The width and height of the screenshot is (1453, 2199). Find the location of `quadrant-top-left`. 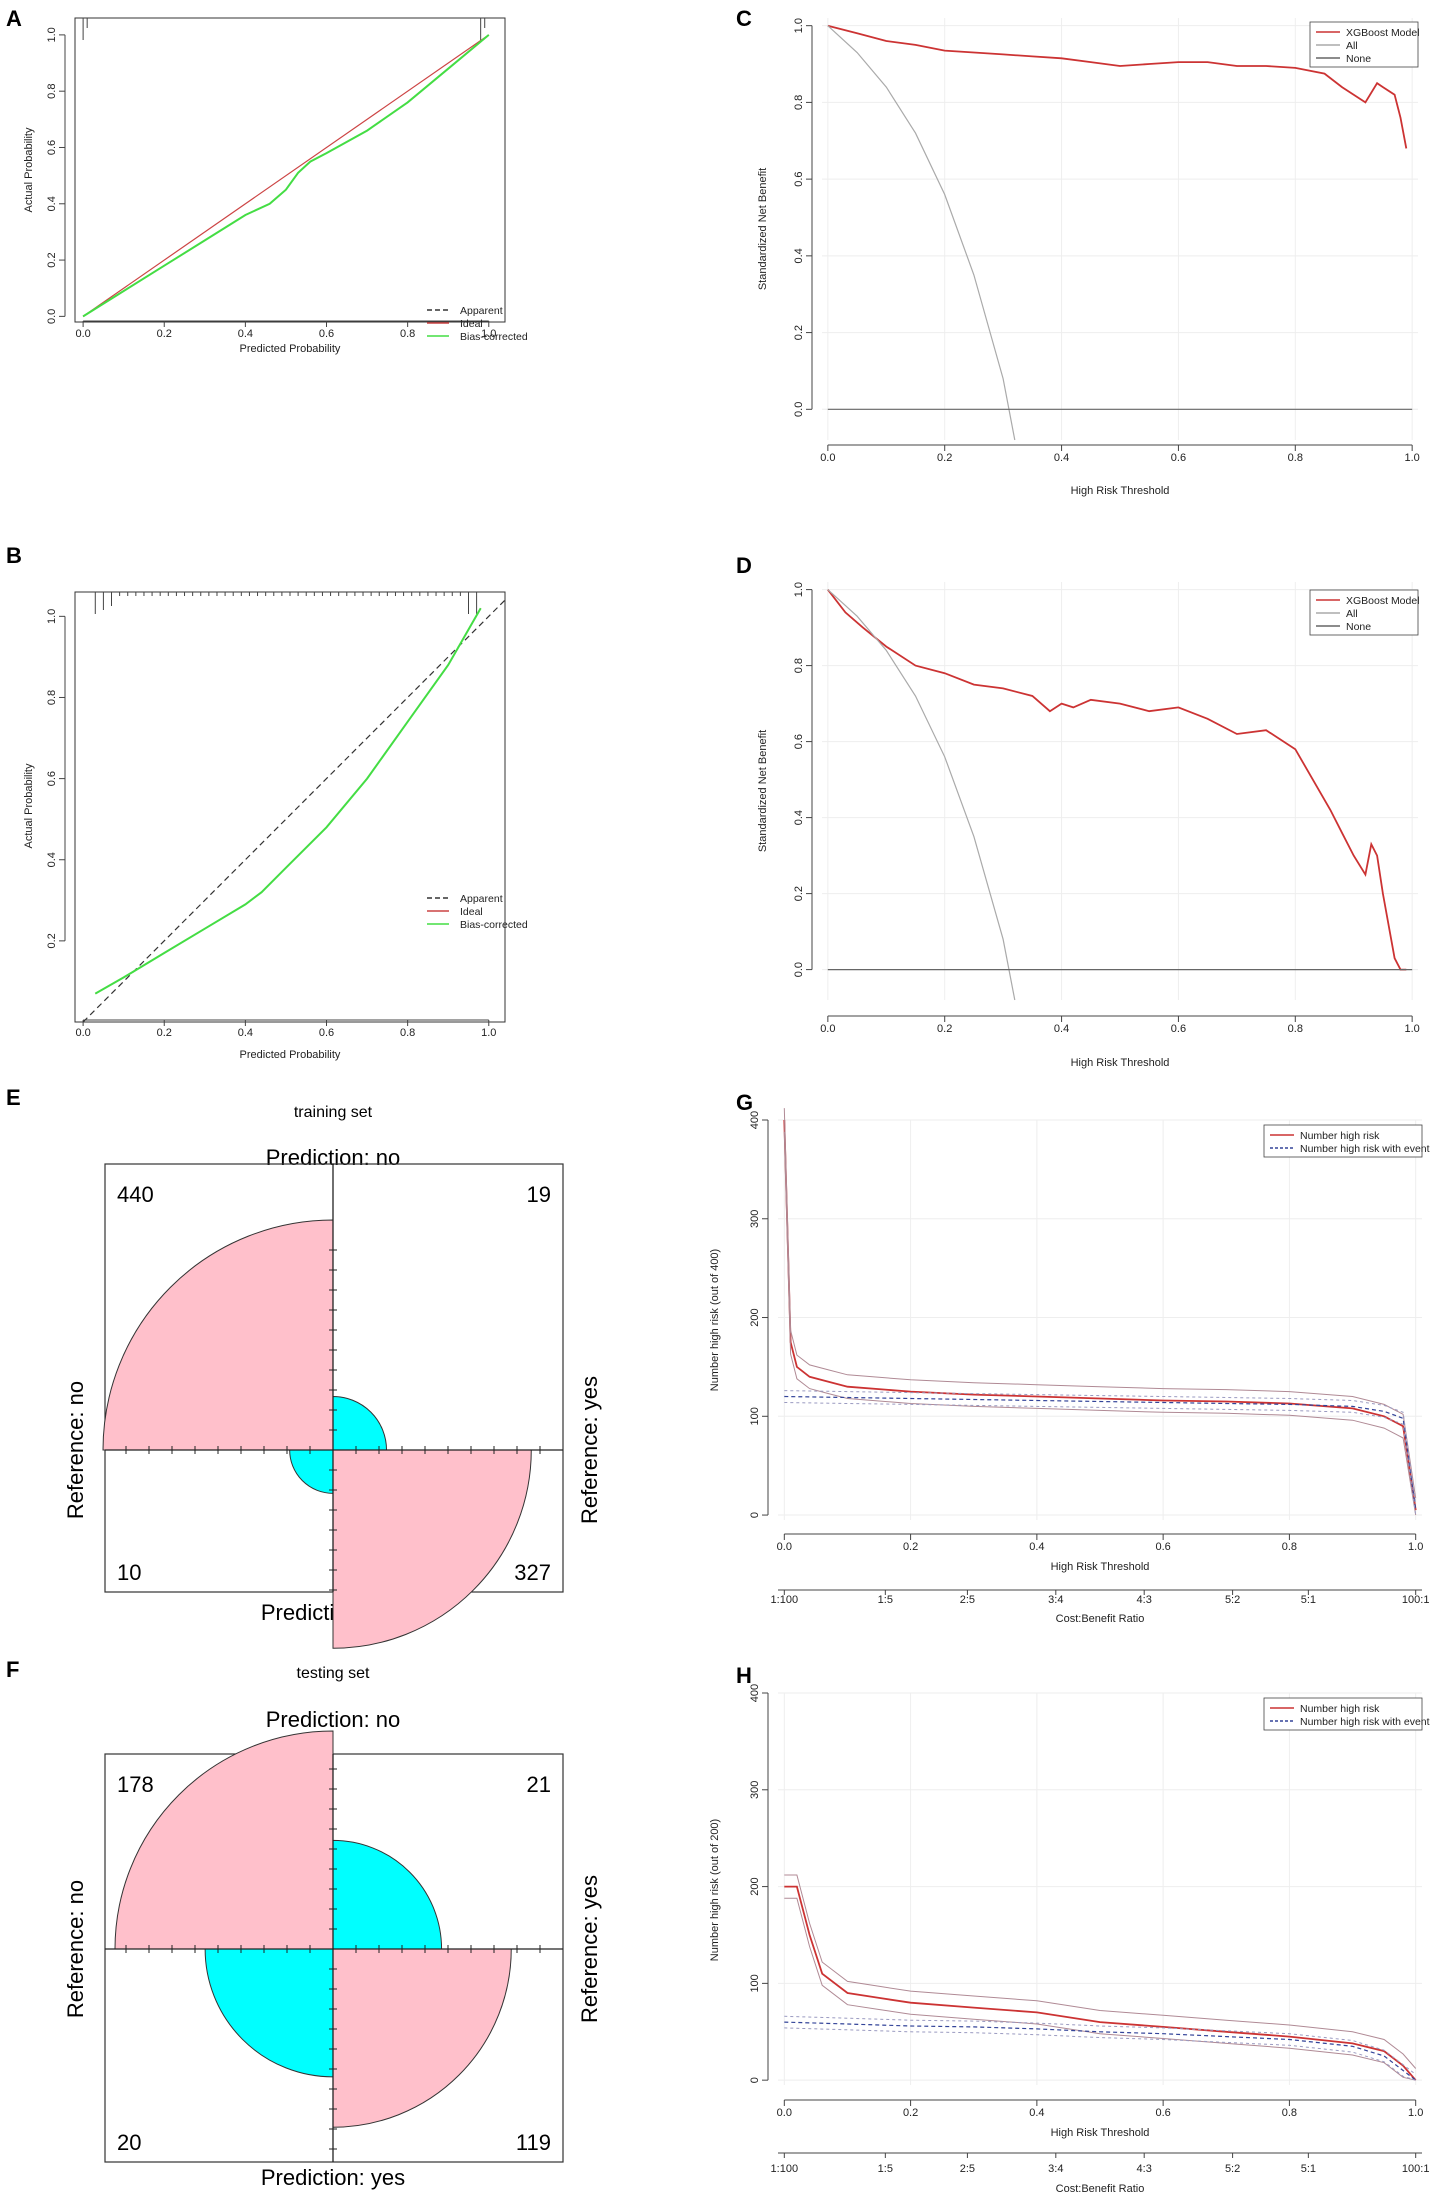

quadrant-top-left is located at coordinates (218, 1335).